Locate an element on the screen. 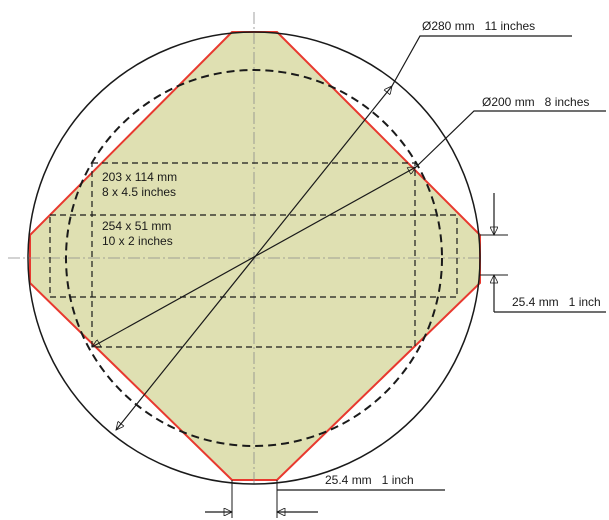 Image resolution: width=609 pixels, height=520 pixels. outer-diameter-label: Ø280 mm 11 inches is located at coordinates (478, 26).